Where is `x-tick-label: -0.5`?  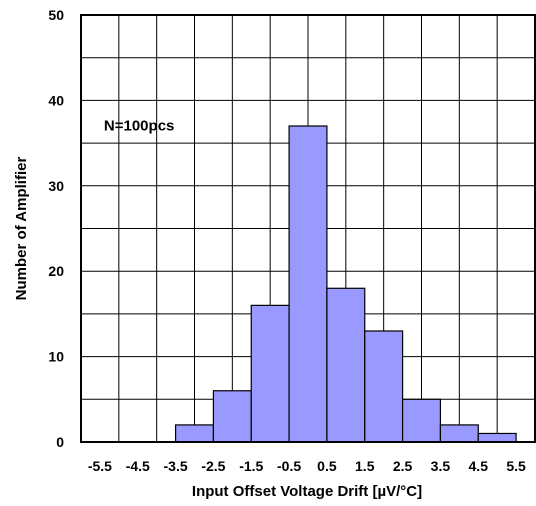 x-tick-label: -0.5 is located at coordinates (289, 466).